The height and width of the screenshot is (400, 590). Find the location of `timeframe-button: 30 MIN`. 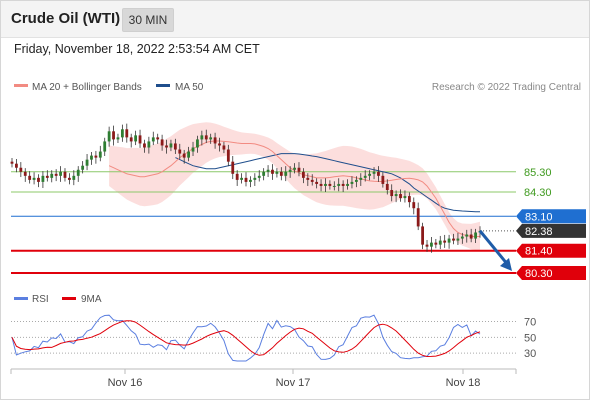

timeframe-button: 30 MIN is located at coordinates (148, 20).